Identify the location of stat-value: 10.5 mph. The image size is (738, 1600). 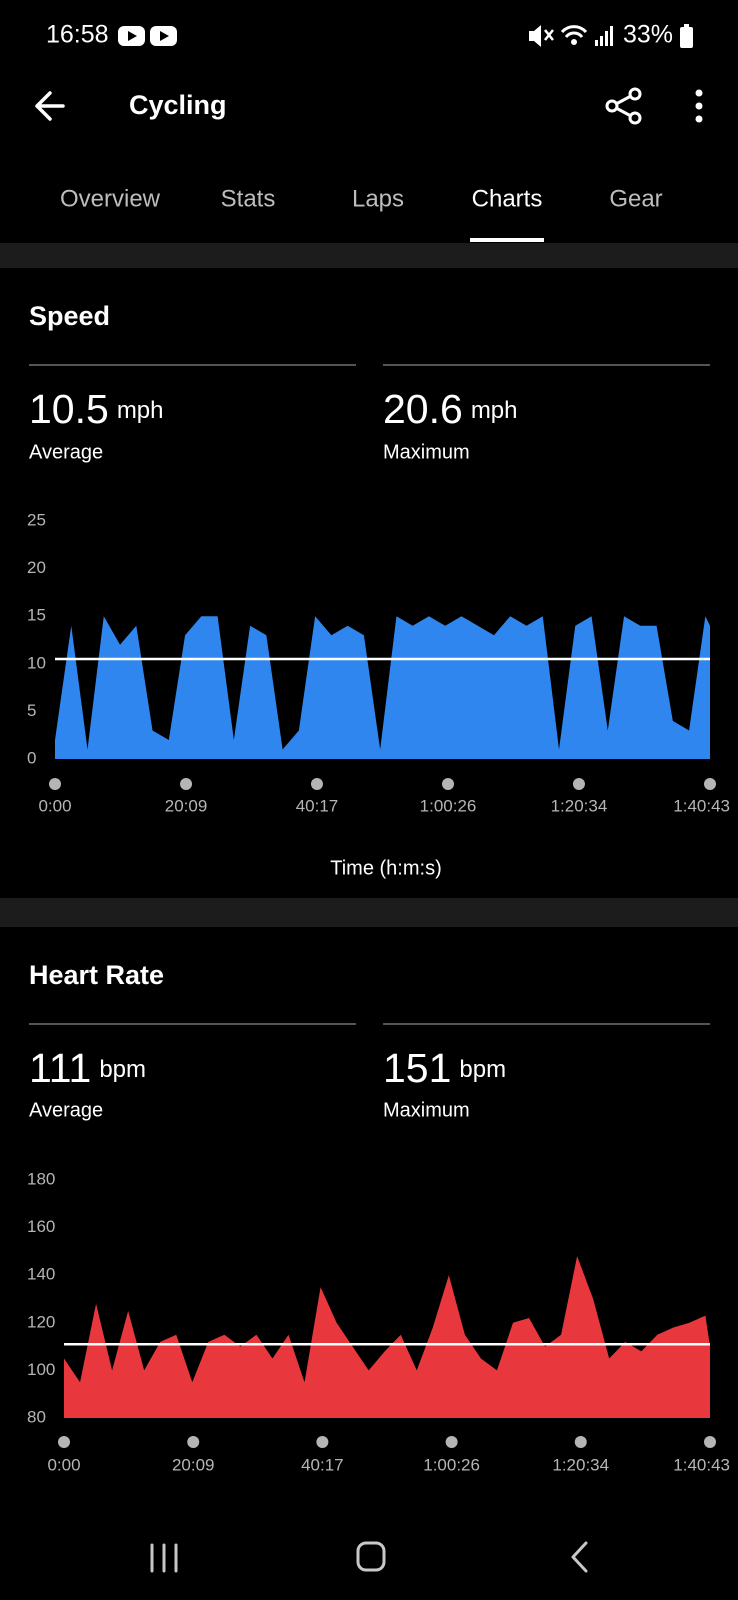
(96, 409).